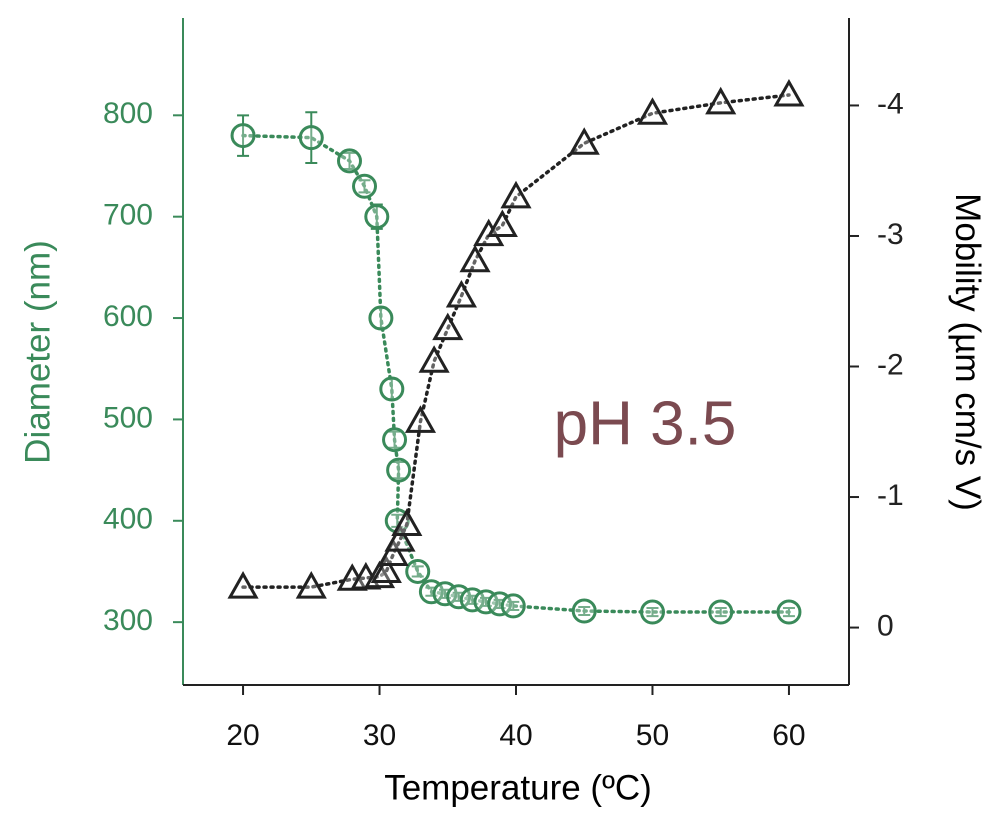 This screenshot has height=822, width=1000. I want to click on y2-axis-title: Mobility (µm cm/s V), so click(967, 352).